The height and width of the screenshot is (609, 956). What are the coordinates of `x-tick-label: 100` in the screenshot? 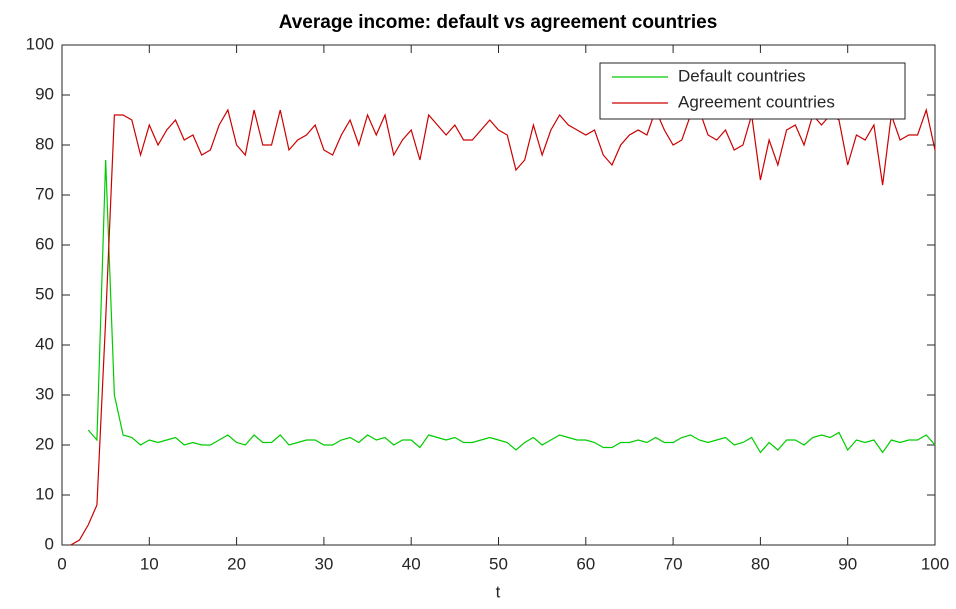 It's located at (935, 563).